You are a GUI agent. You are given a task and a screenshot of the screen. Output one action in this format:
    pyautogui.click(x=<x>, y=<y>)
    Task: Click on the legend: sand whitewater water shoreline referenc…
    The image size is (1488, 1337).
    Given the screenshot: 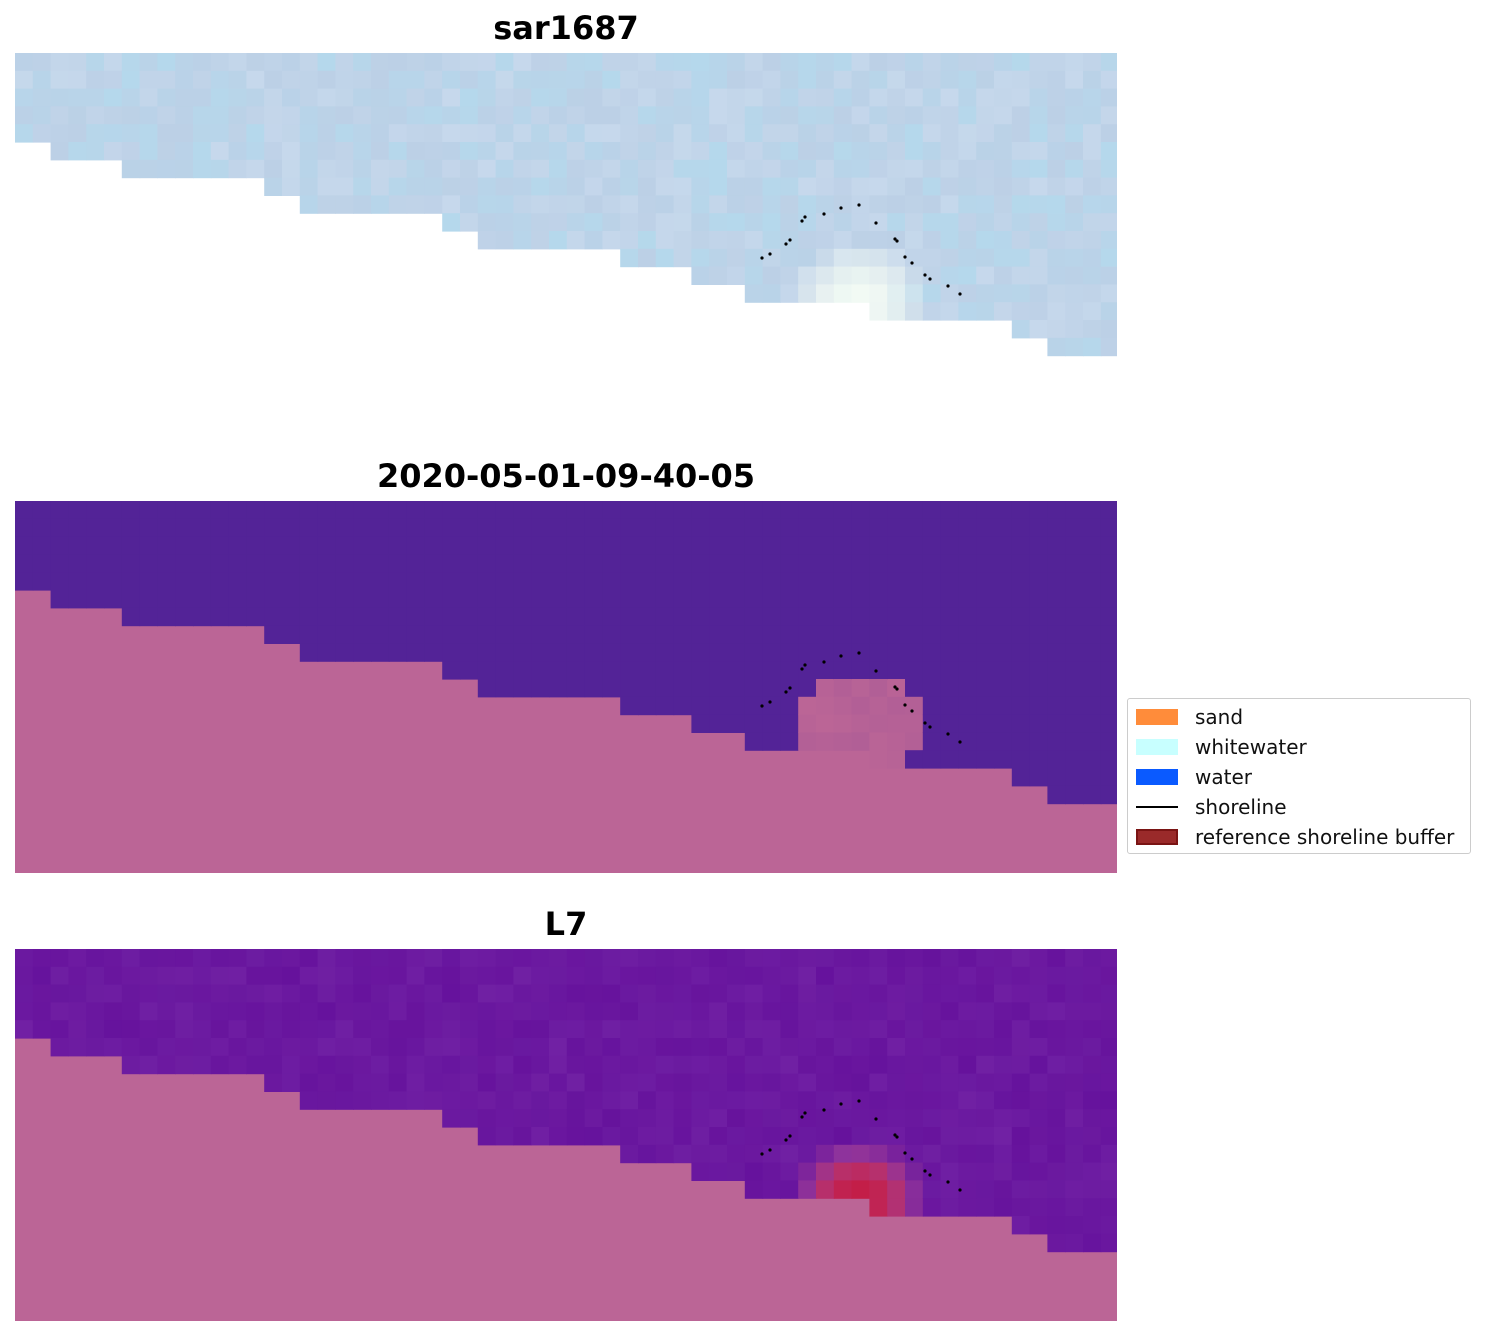 What is the action you would take?
    pyautogui.click(x=1299, y=776)
    